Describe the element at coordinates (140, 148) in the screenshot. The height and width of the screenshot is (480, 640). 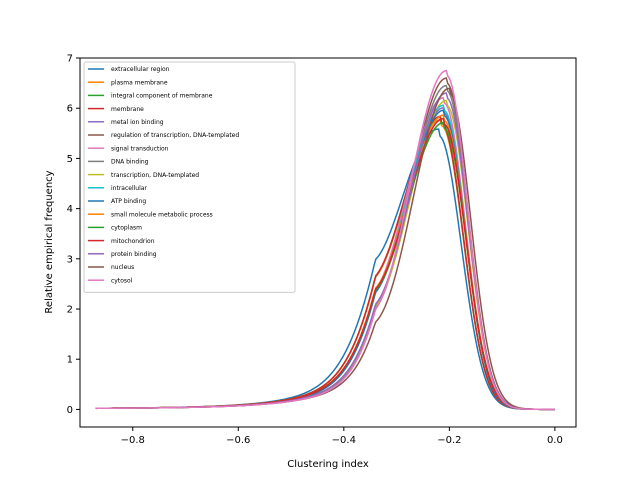
I see `legend-entry: signal transduction` at that location.